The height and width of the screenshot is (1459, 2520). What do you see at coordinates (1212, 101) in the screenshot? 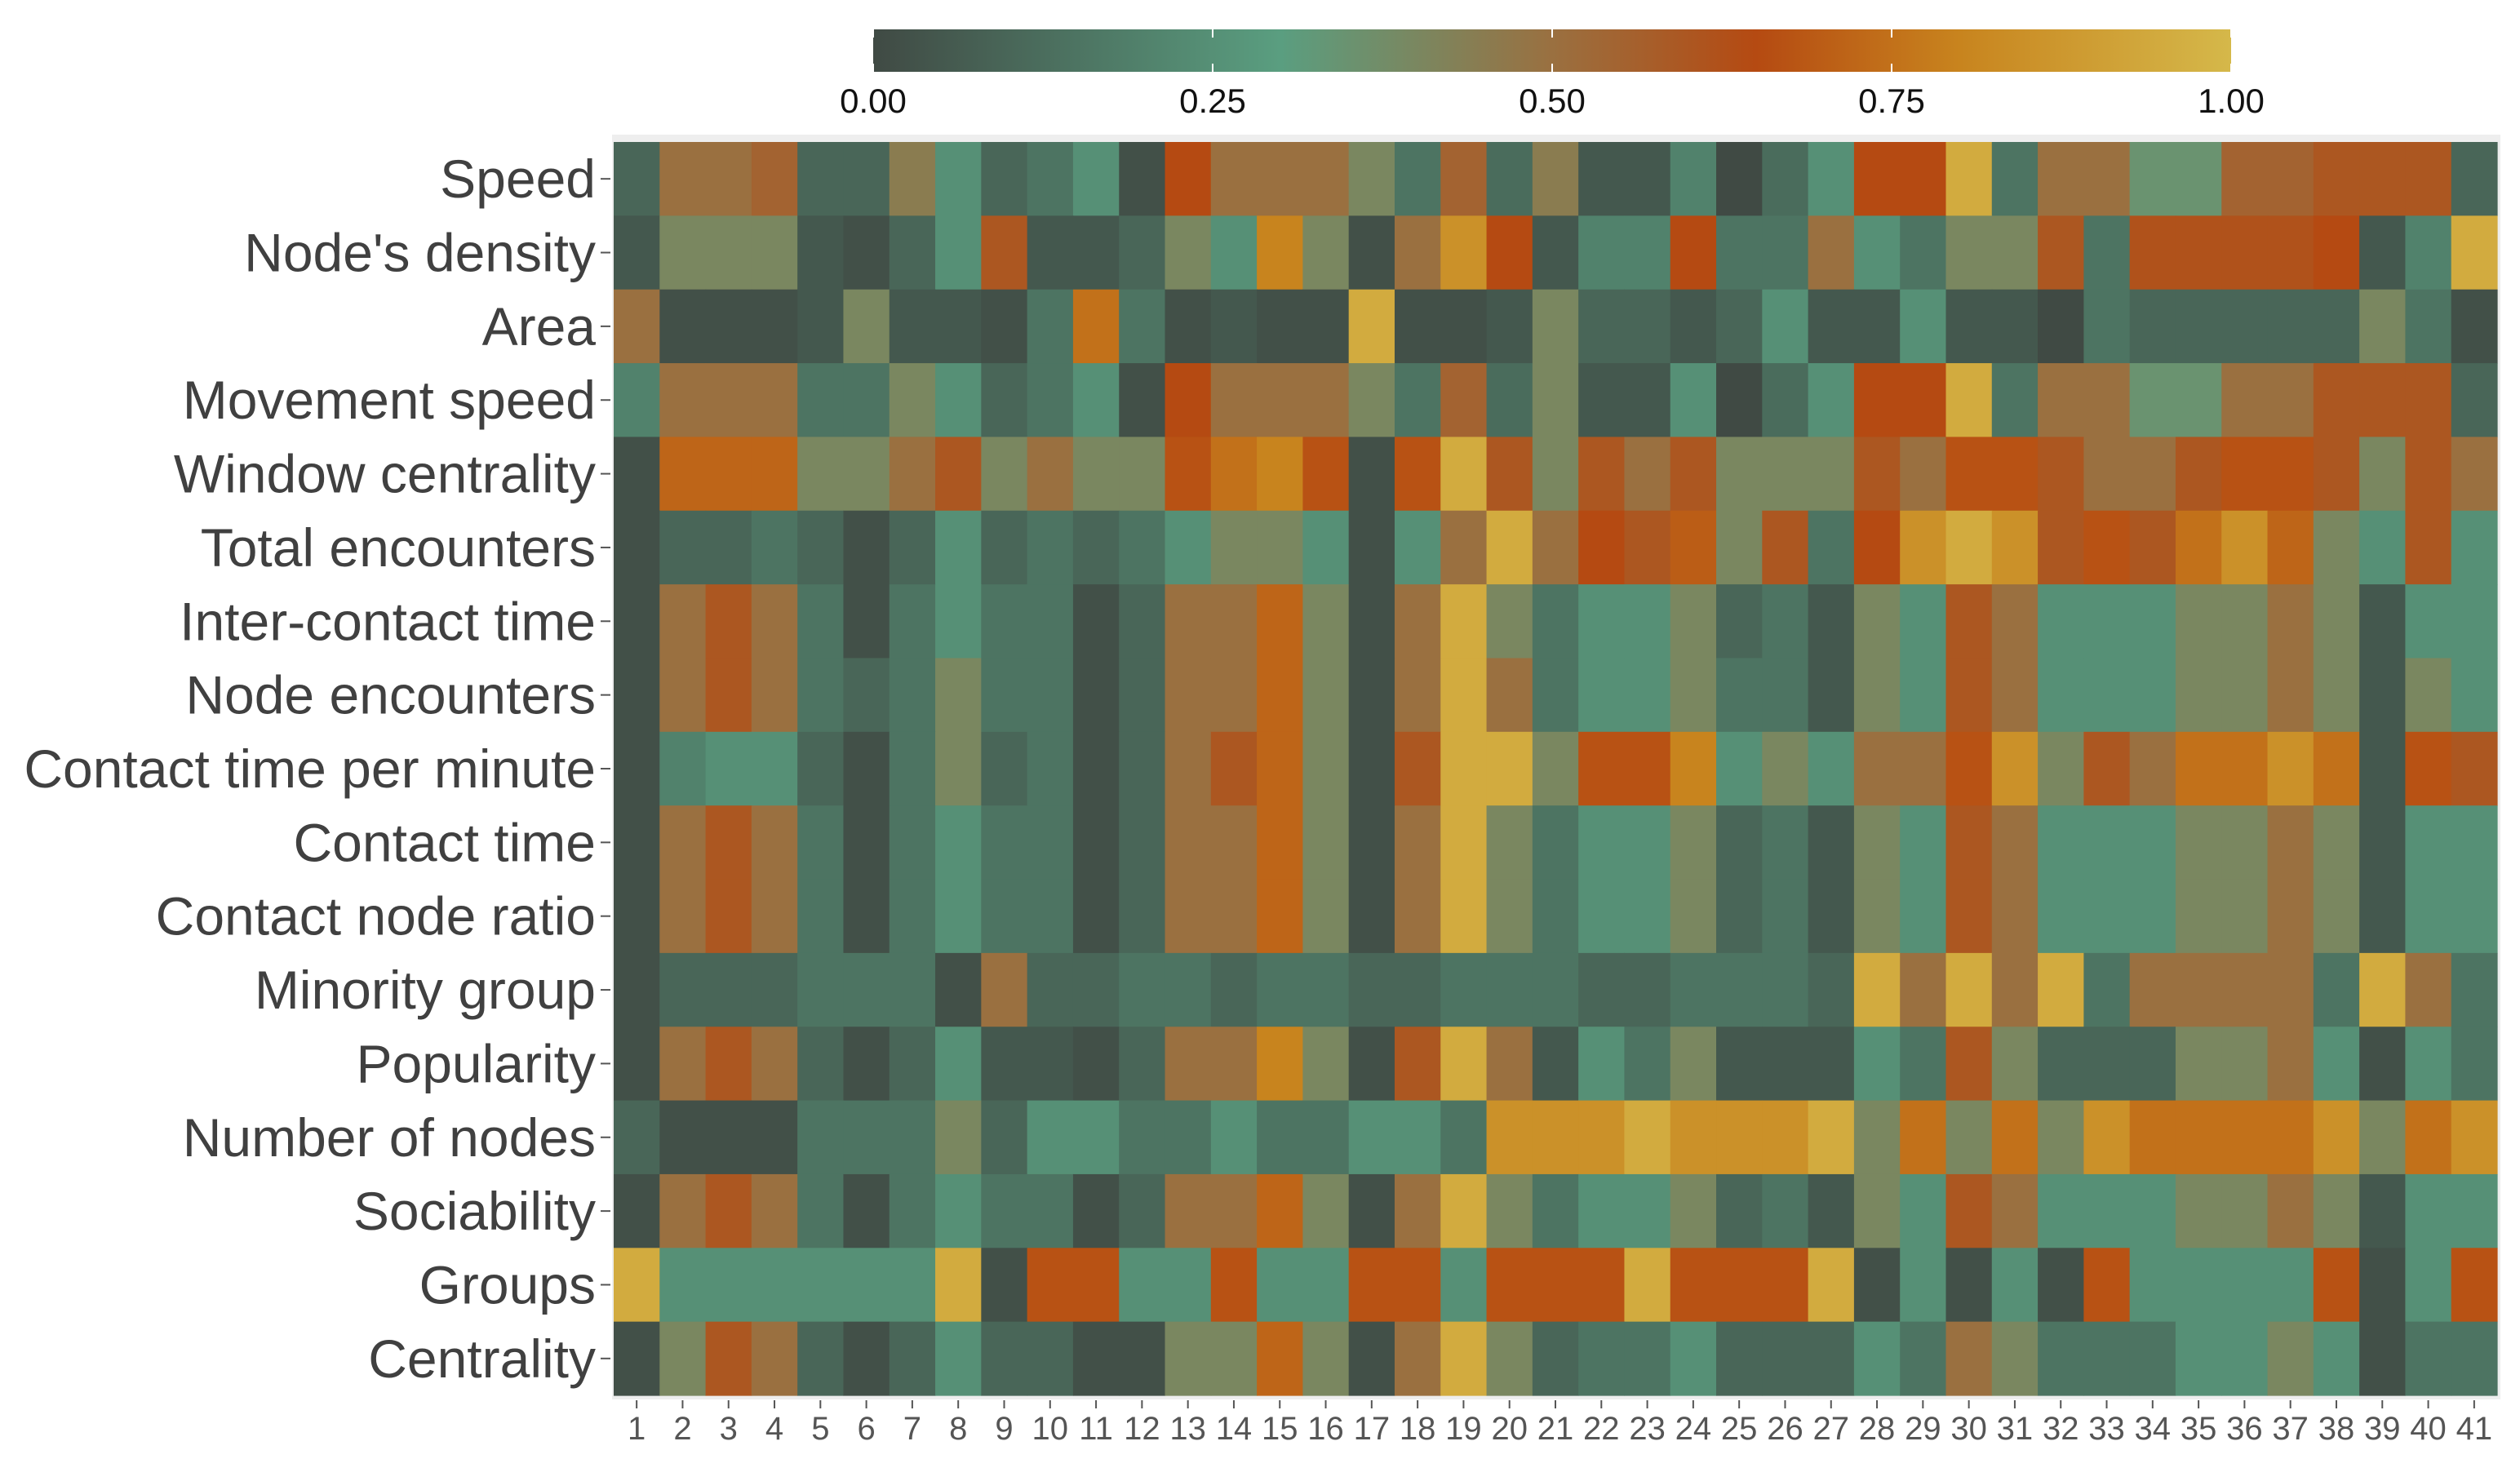
I see `colorbar-tick-label: 0.25` at bounding box center [1212, 101].